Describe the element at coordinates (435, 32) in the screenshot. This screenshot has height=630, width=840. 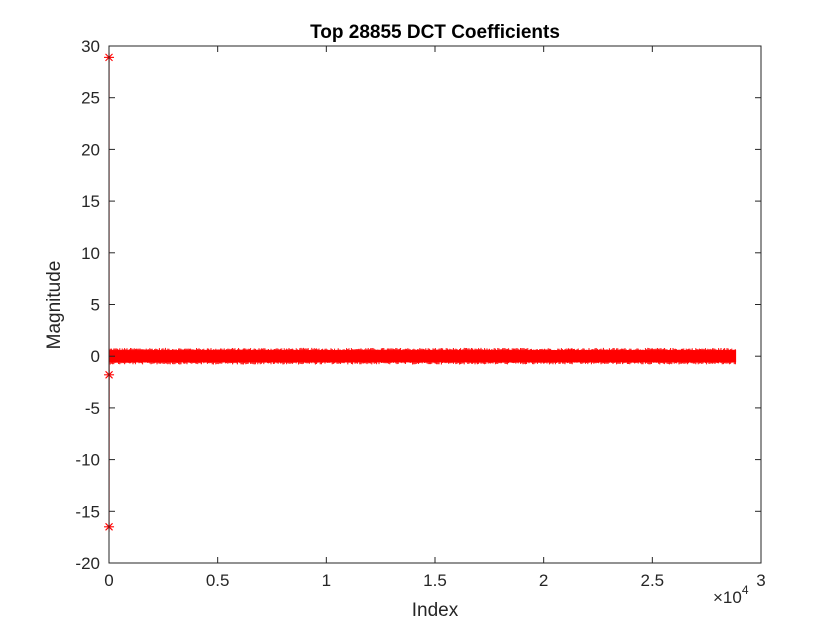
I see `chart-title: Top 28855 DCT Coefficients` at that location.